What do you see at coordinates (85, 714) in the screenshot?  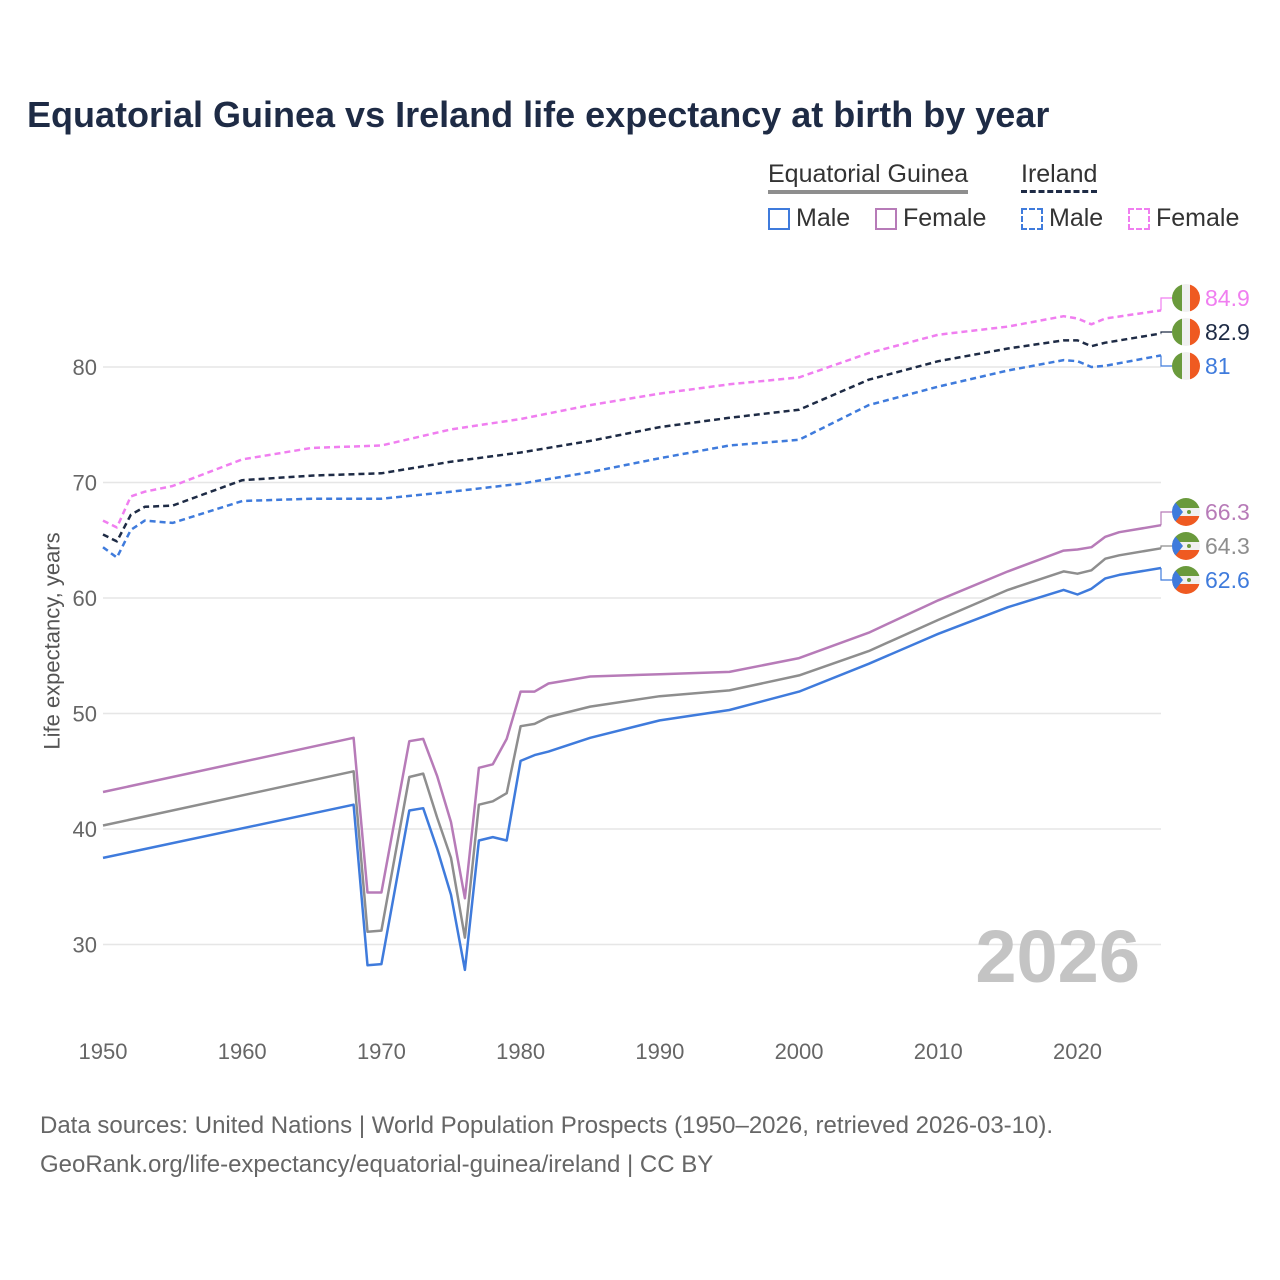 I see `y-tick-label: 50` at bounding box center [85, 714].